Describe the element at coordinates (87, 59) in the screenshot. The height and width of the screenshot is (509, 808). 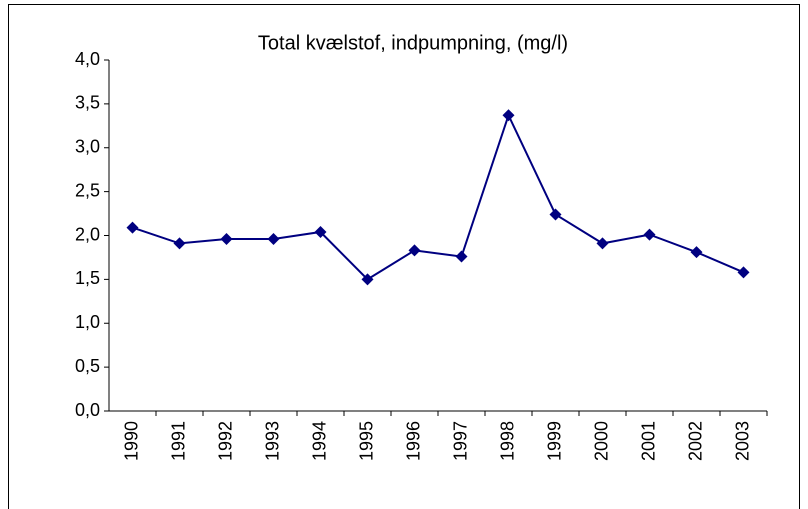
I see `y-tick-label: 4,0` at that location.